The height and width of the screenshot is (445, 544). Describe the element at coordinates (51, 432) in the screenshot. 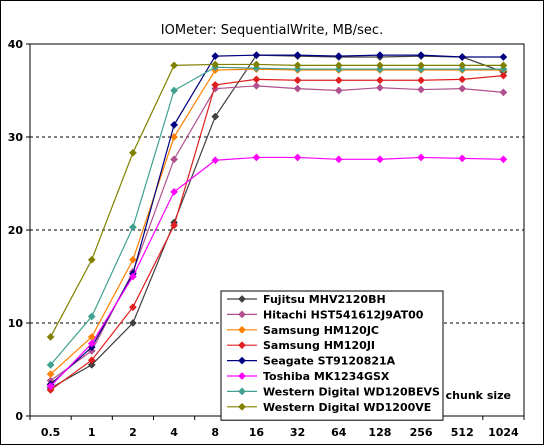

I see `x-tick-label: 0.5` at that location.